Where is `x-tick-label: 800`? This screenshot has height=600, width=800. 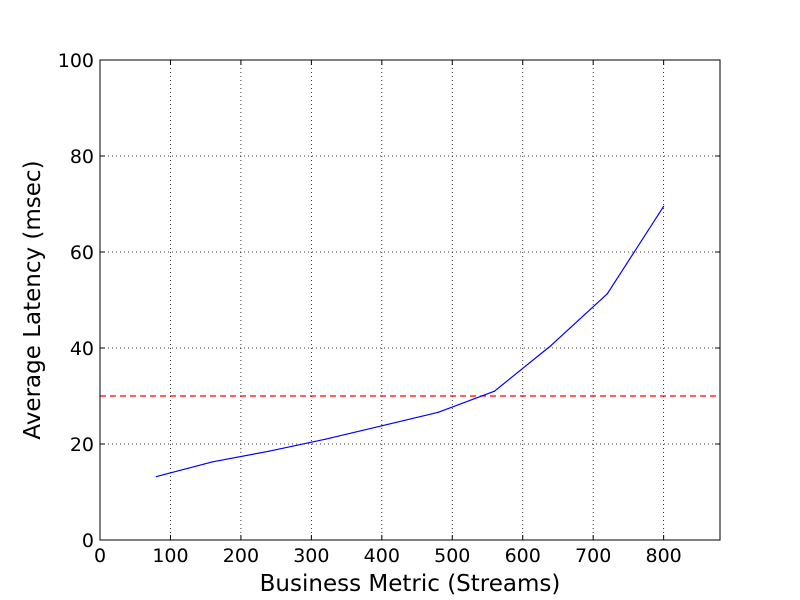 x-tick-label: 800 is located at coordinates (664, 556).